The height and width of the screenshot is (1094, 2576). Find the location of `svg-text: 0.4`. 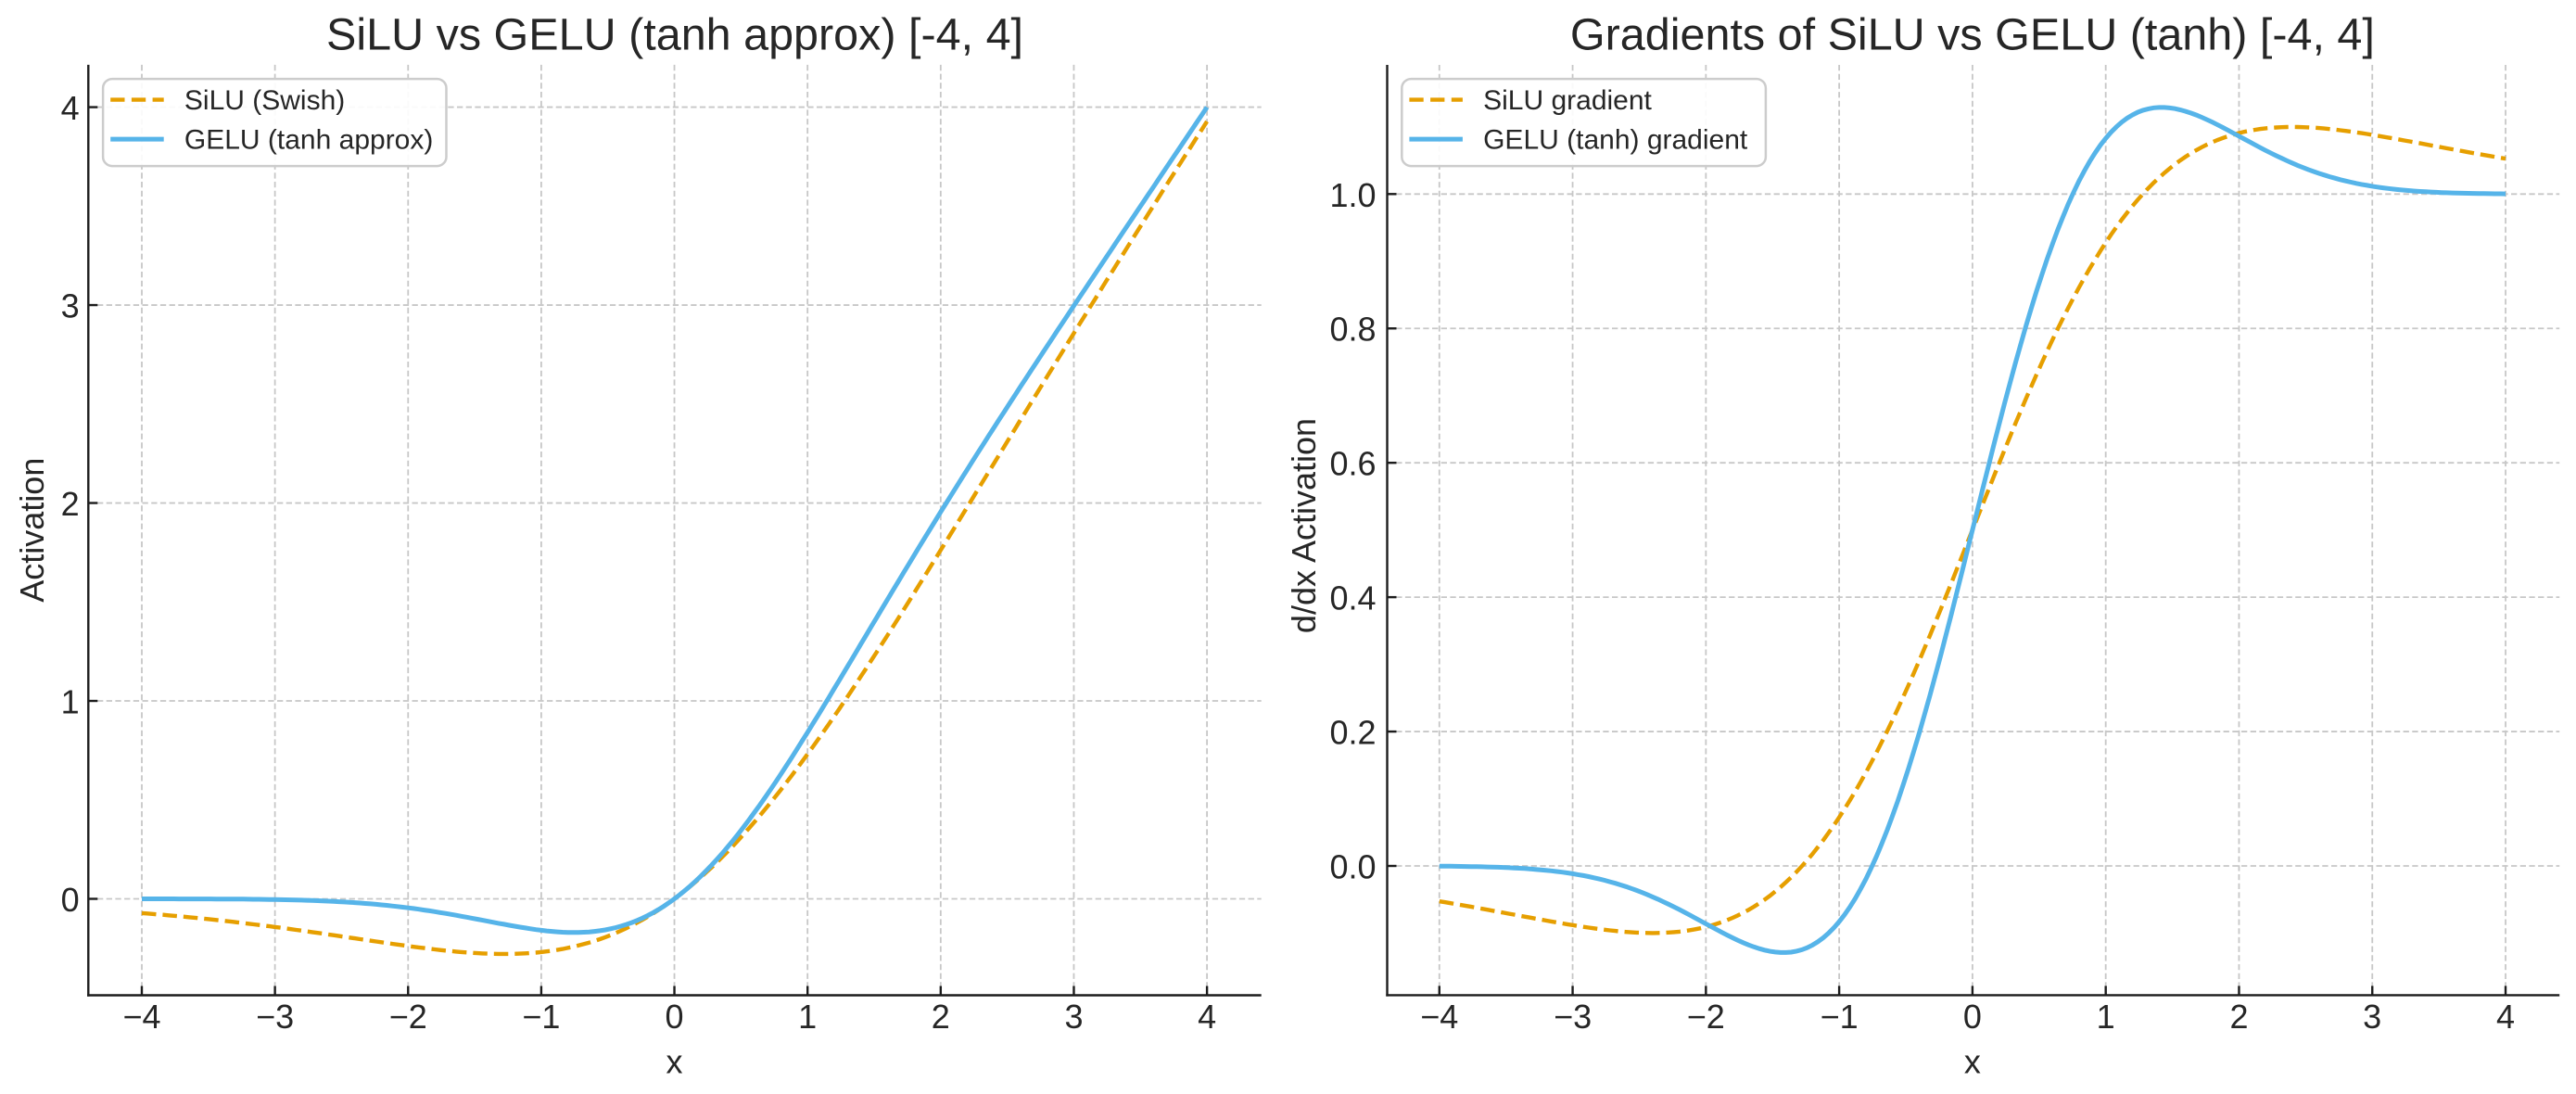

svg-text: 0.4 is located at coordinates (1352, 598).